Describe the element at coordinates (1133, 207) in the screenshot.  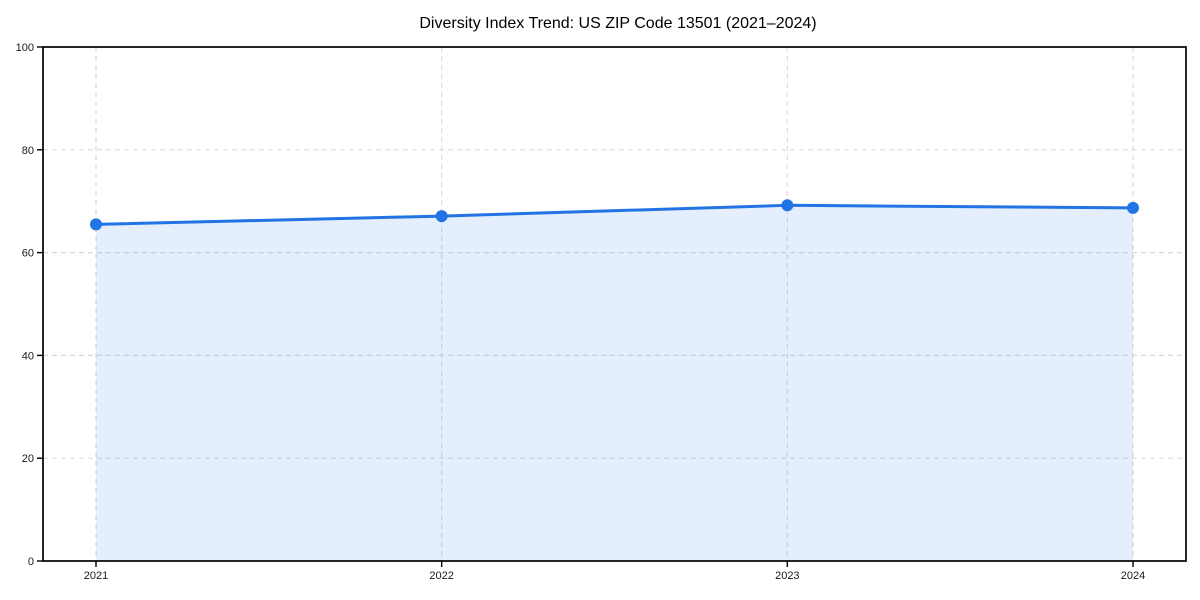
I see `data-point-2024` at that location.